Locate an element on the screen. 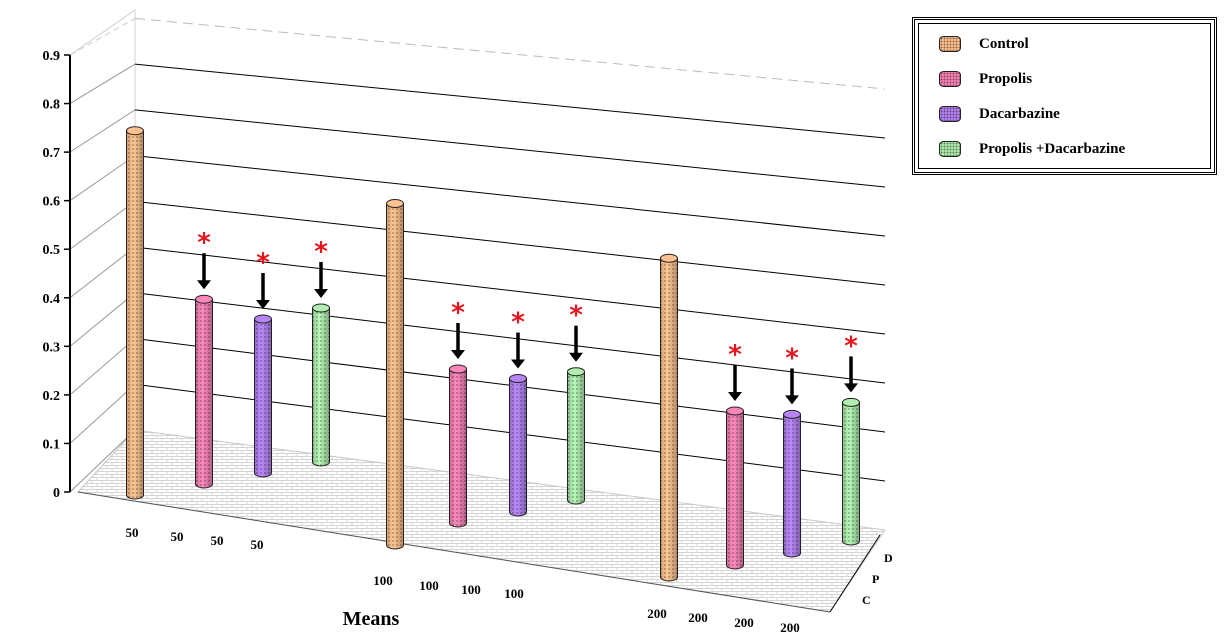  legend-item: Dacarbazine is located at coordinates (999, 114).